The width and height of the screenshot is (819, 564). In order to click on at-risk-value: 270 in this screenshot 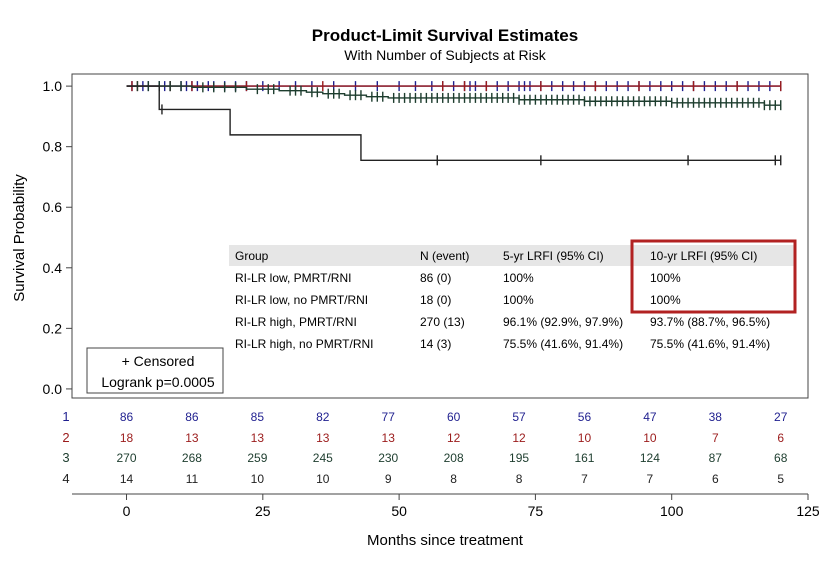, I will do `click(127, 458)`.